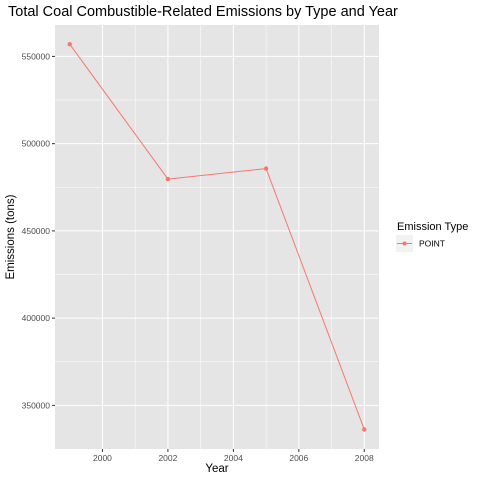 Image resolution: width=480 pixels, height=480 pixels. What do you see at coordinates (36, 405) in the screenshot?
I see `y-tick-label: 350000` at bounding box center [36, 405].